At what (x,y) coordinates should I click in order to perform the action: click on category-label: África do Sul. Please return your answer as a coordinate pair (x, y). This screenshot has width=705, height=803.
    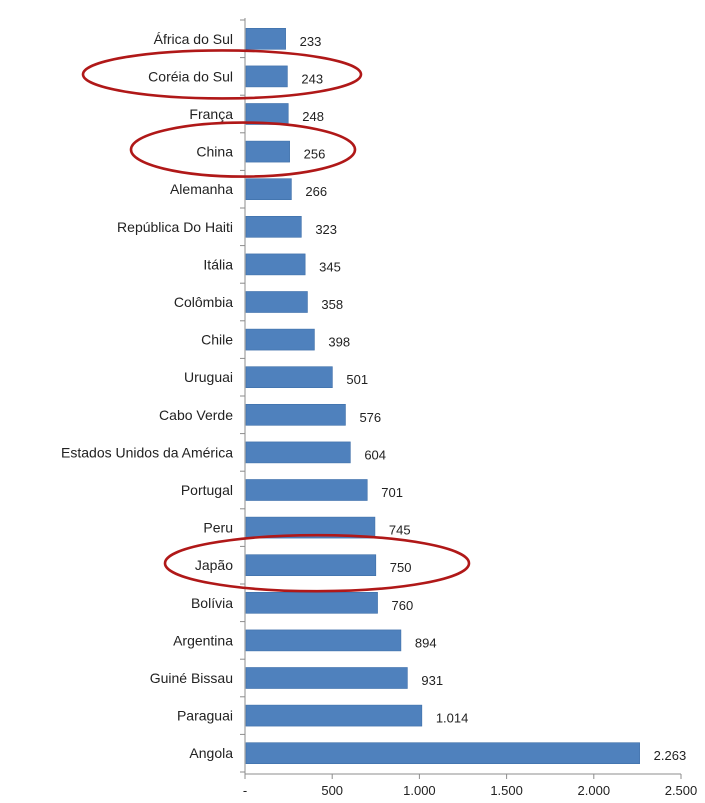
    Looking at the image, I should click on (193, 39).